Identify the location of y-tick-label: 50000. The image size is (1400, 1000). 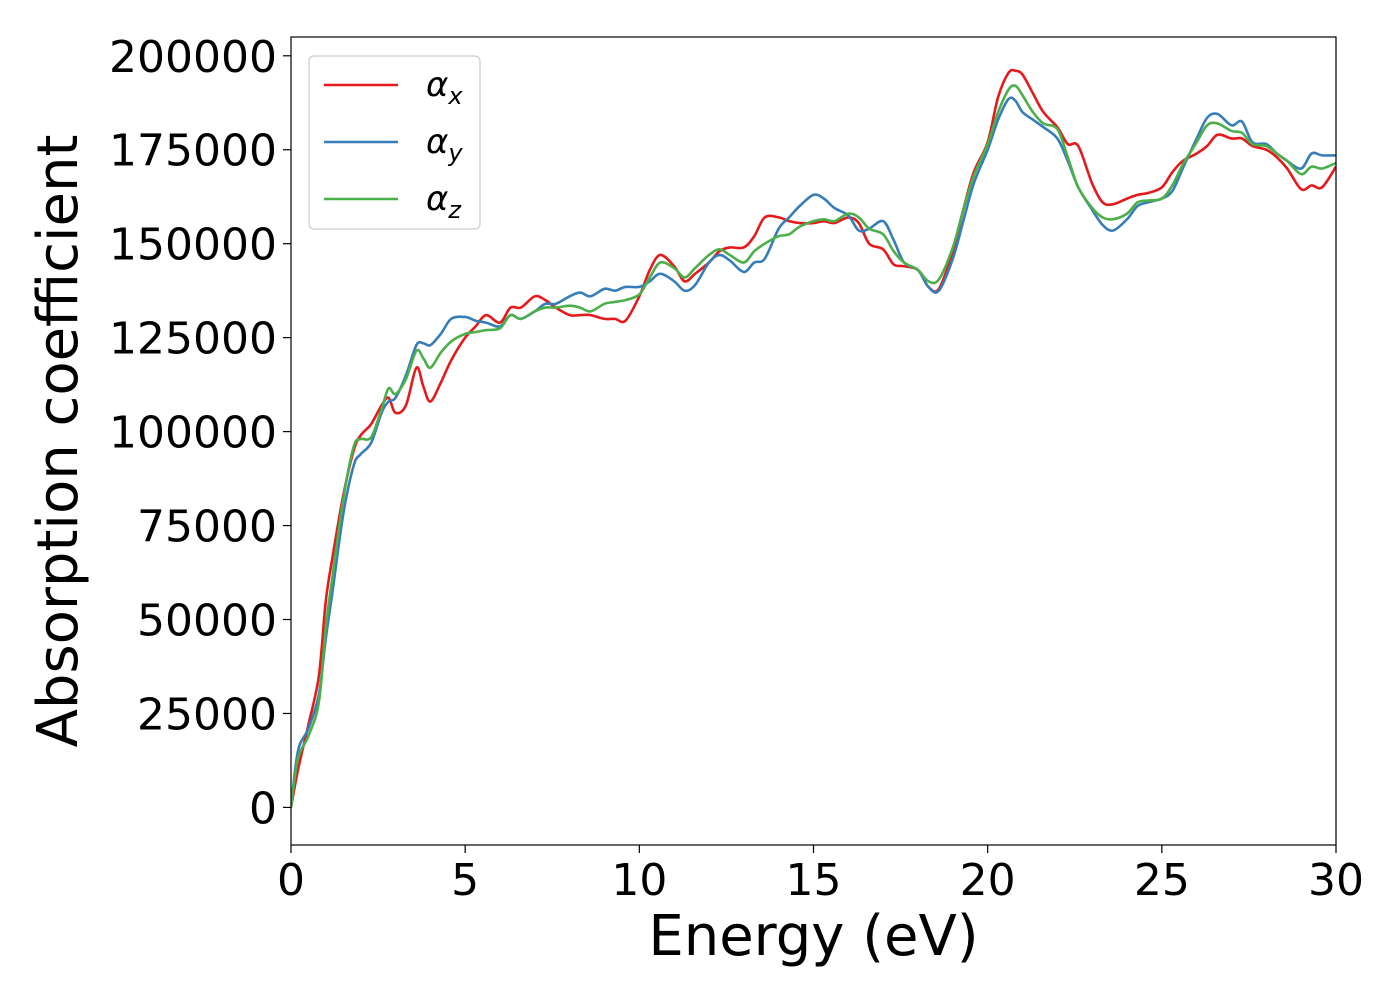
(207, 621).